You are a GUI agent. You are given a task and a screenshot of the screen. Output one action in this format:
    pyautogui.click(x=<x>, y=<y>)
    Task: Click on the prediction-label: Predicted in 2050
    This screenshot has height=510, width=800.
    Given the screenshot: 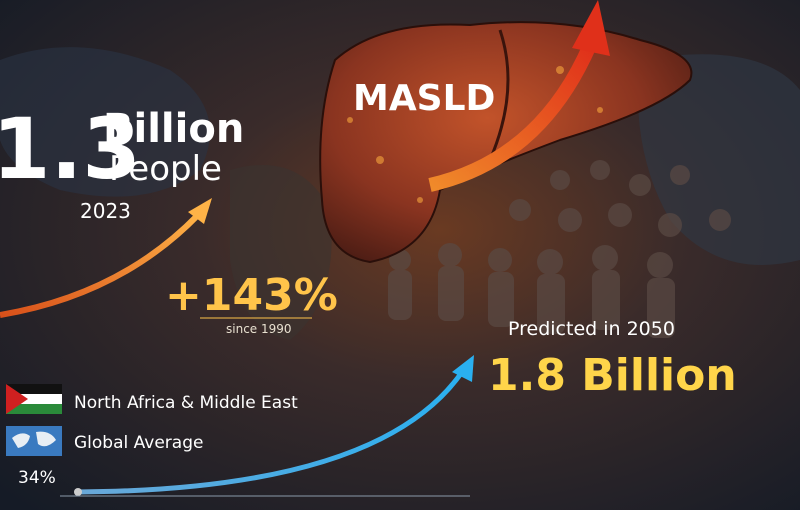 What is the action you would take?
    pyautogui.click(x=591, y=329)
    